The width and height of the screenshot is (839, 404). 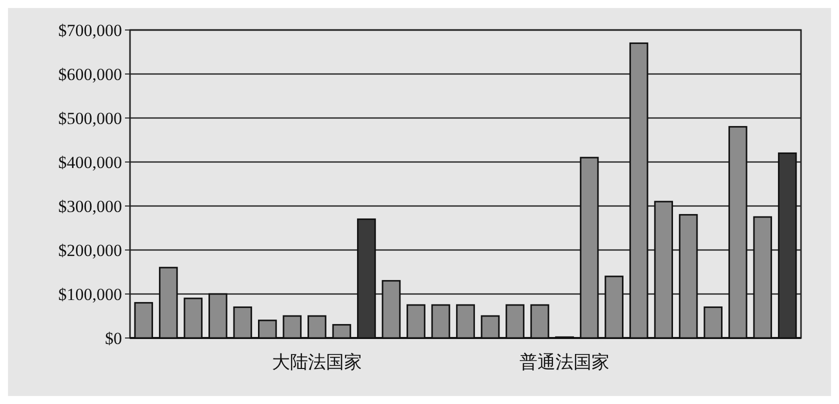 I want to click on x-tick-label: 大陆法国家, so click(x=317, y=362).